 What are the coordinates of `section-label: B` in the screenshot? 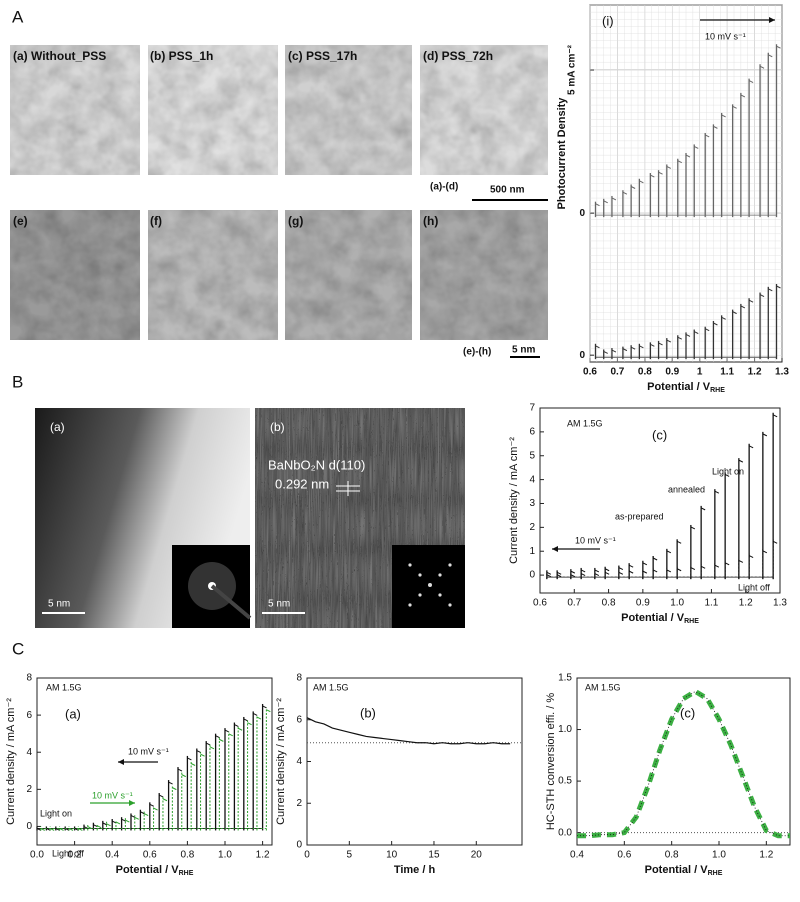 It's located at (17, 381).